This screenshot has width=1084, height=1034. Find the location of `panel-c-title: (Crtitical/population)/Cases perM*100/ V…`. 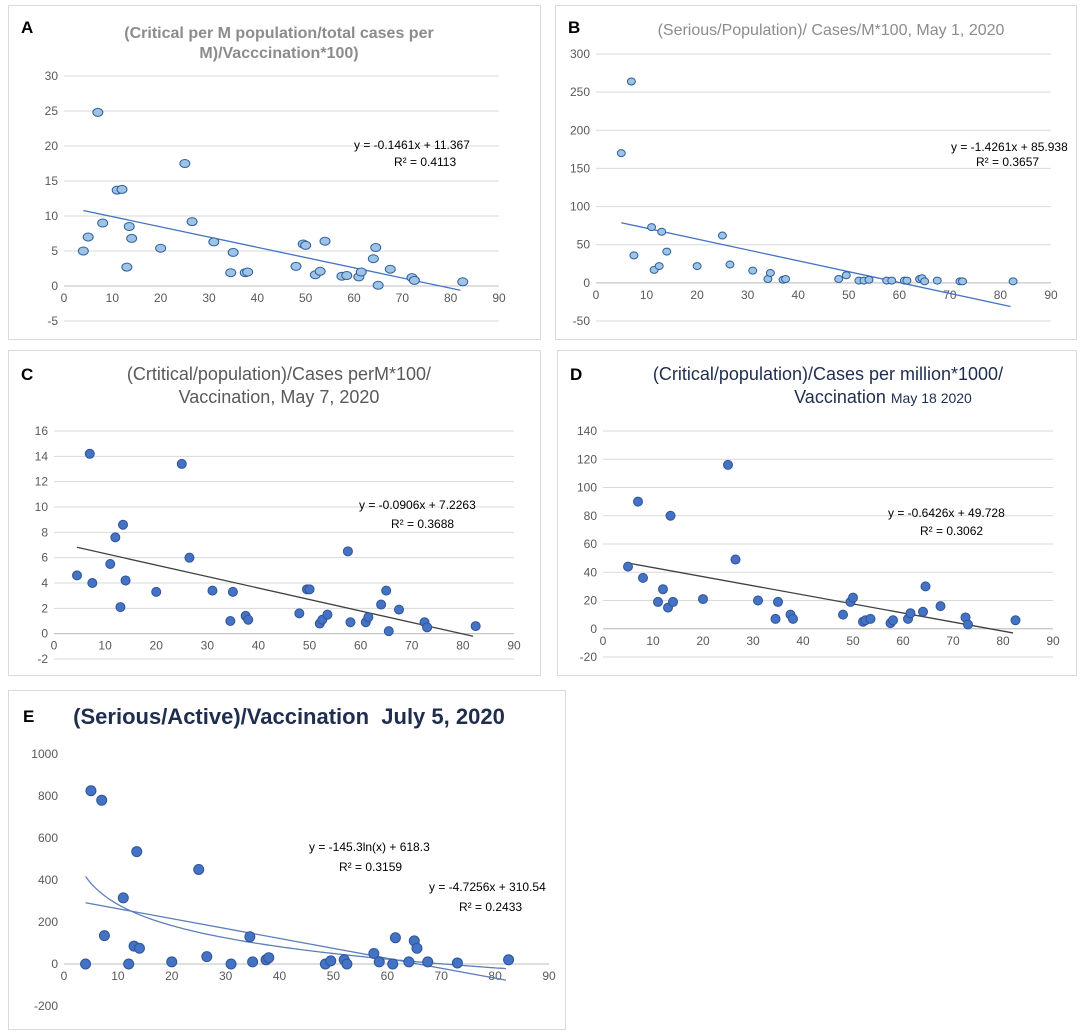

panel-c-title: (Crtitical/population)/Cases perM*100/ V… is located at coordinates (279, 385).